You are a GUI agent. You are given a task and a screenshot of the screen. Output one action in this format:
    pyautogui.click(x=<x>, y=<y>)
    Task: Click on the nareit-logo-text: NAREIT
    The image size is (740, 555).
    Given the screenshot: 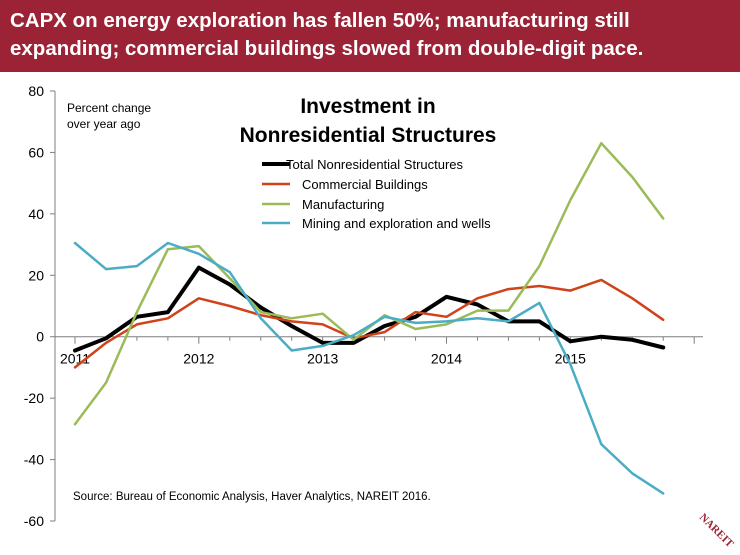 What is the action you would take?
    pyautogui.click(x=716, y=530)
    